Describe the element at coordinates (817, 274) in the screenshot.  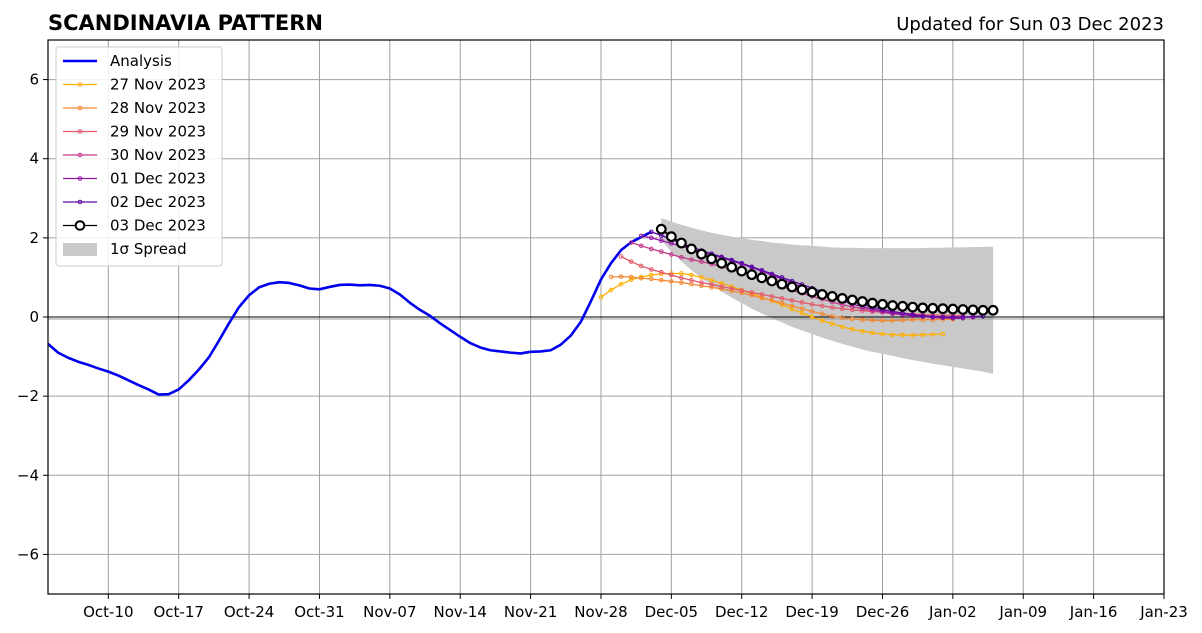
I see `series-line` at that location.